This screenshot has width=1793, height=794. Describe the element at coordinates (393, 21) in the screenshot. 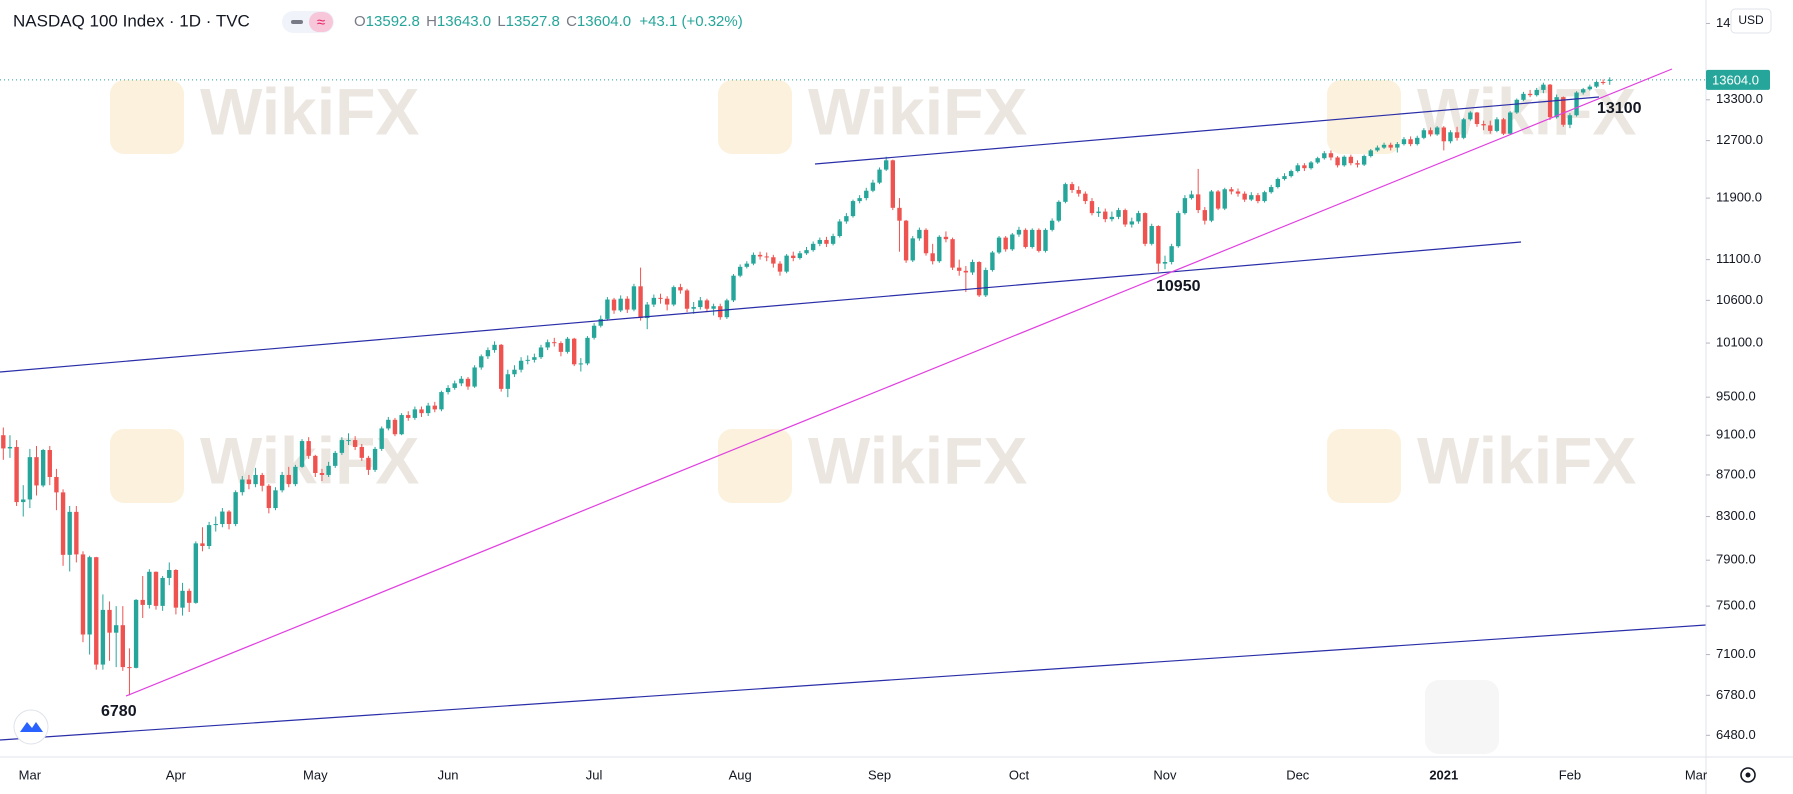

I see `ohlc-value: 13592.8` at that location.